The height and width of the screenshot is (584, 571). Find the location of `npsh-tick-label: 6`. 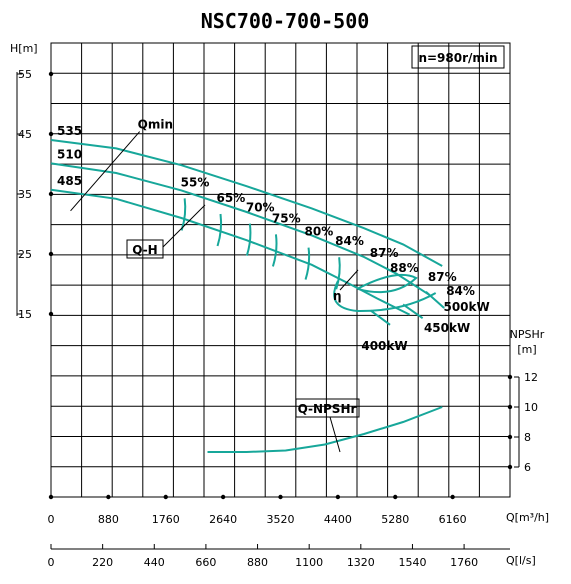

npsh-tick-label: 6 is located at coordinates (527, 467).